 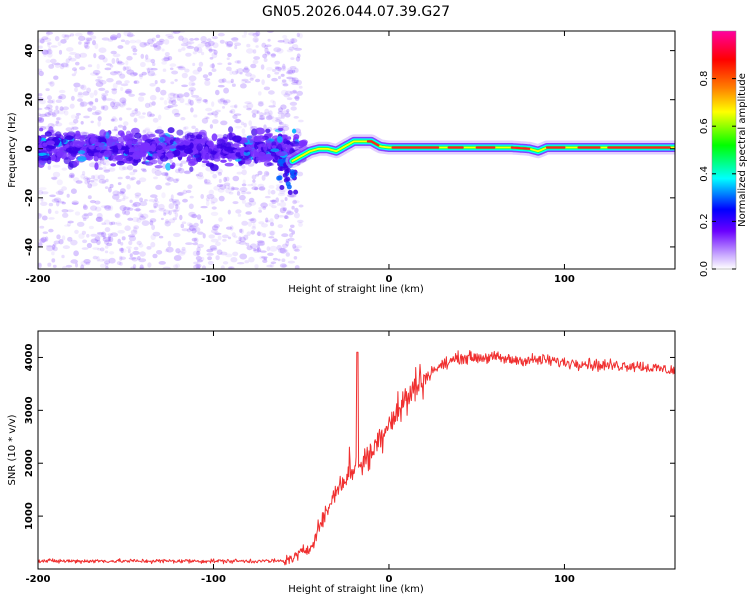 I want to click on colorbar-tick-label: 0.4, so click(x=704, y=174).